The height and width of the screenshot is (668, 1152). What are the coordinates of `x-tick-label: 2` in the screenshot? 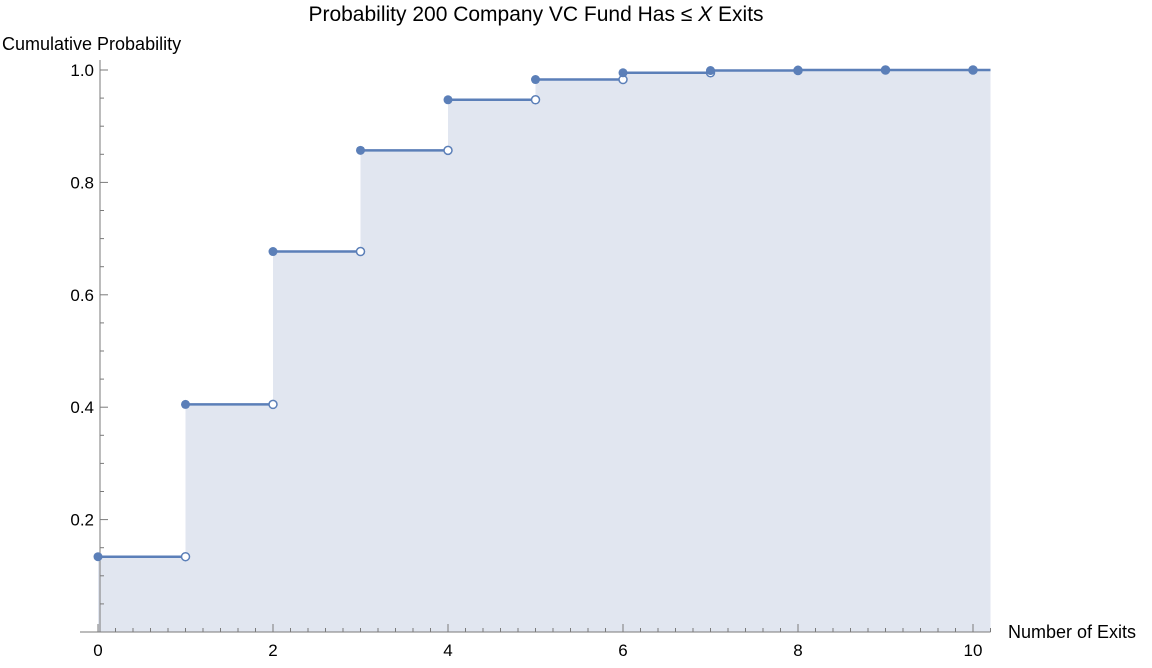 It's located at (272, 650).